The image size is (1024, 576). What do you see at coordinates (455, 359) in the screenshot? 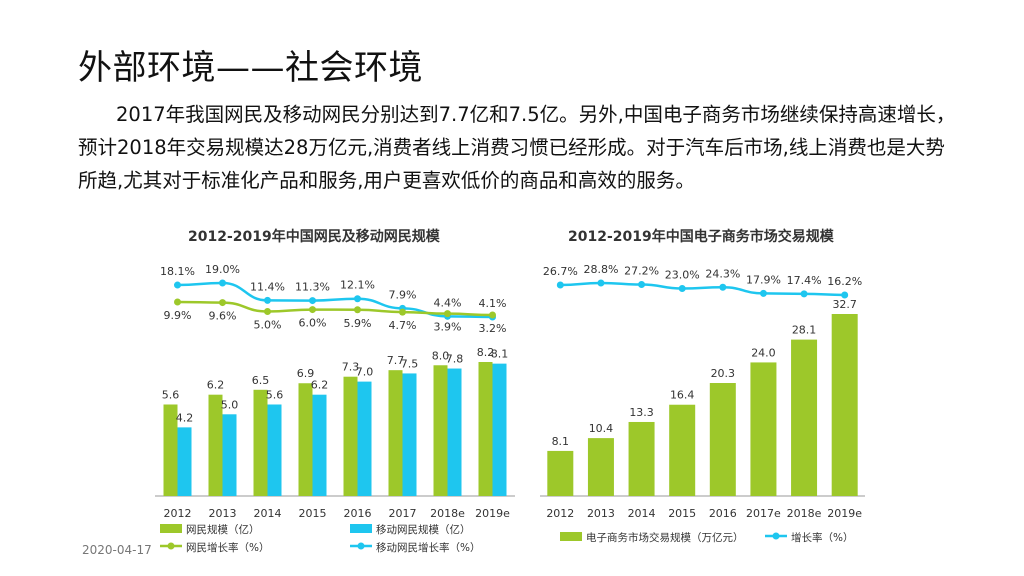
I see `chart1-bar-label-1-2018e: 7.8` at bounding box center [455, 359].